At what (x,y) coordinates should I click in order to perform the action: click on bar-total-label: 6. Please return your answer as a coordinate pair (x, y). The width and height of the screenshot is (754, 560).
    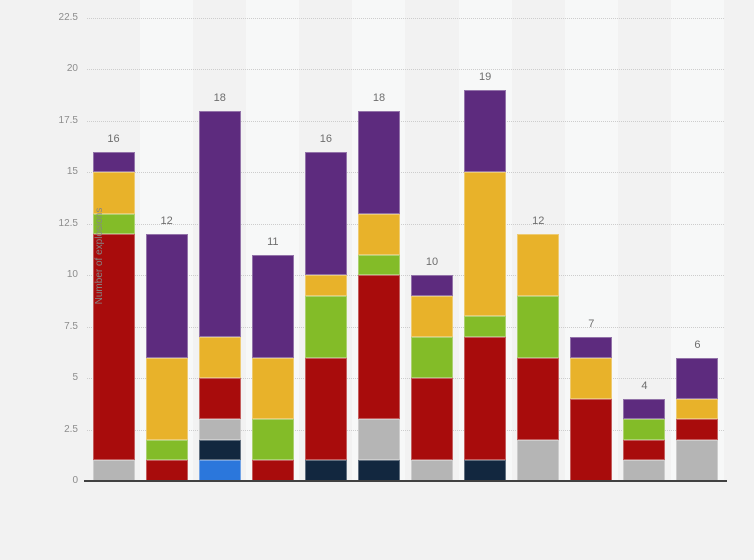
    Looking at the image, I should click on (697, 344).